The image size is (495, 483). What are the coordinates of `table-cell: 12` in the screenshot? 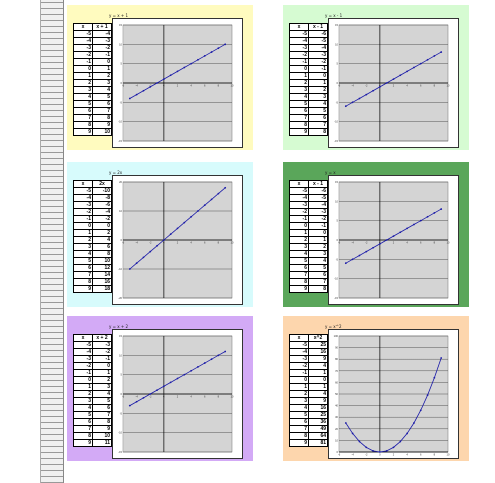 It's located at (102, 268).